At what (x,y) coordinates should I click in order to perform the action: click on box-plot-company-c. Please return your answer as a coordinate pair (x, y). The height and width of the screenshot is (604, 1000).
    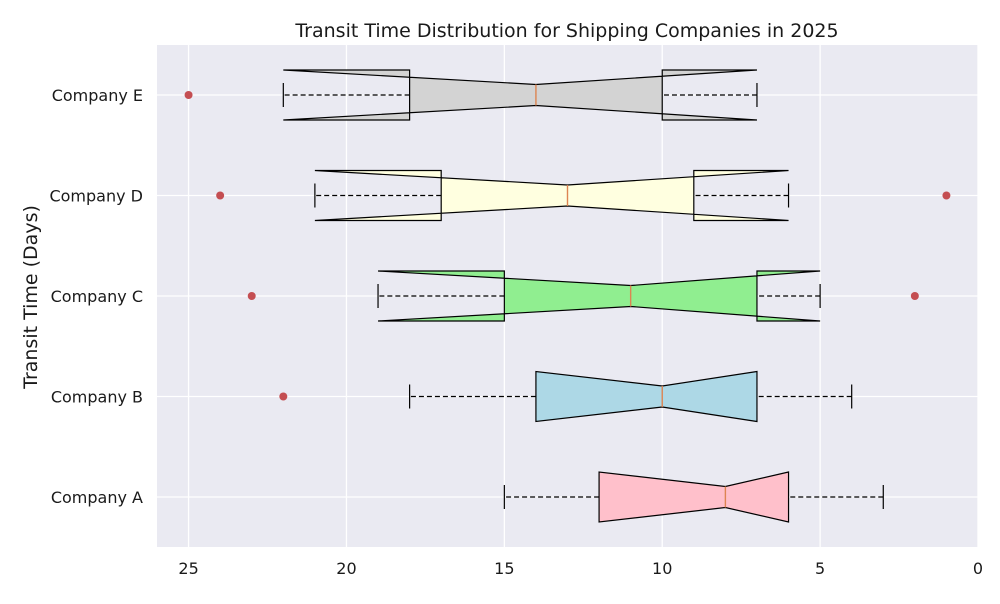
    Looking at the image, I should click on (583, 296).